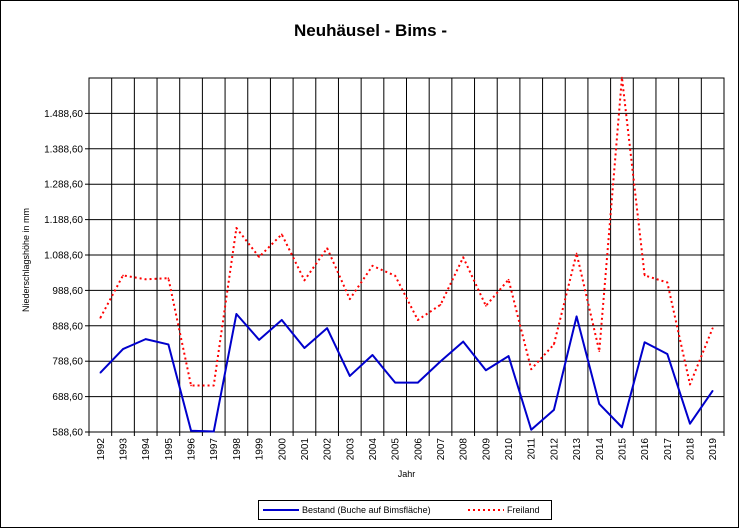  What do you see at coordinates (464, 449) in the screenshot?
I see `x-tick-label: 2008` at bounding box center [464, 449].